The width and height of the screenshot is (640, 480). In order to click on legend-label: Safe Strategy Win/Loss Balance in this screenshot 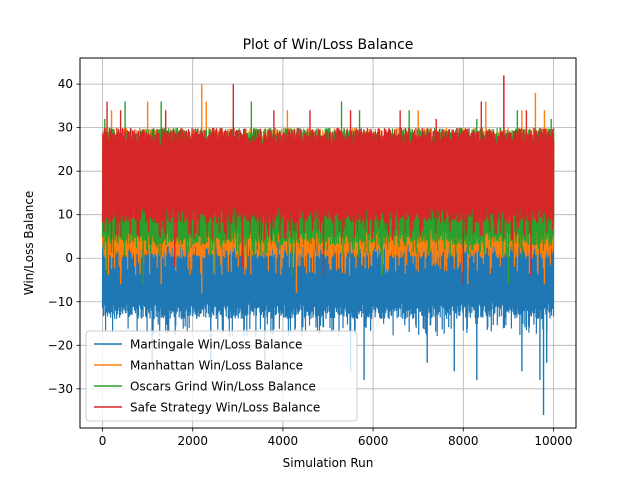, I will do `click(225, 408)`.